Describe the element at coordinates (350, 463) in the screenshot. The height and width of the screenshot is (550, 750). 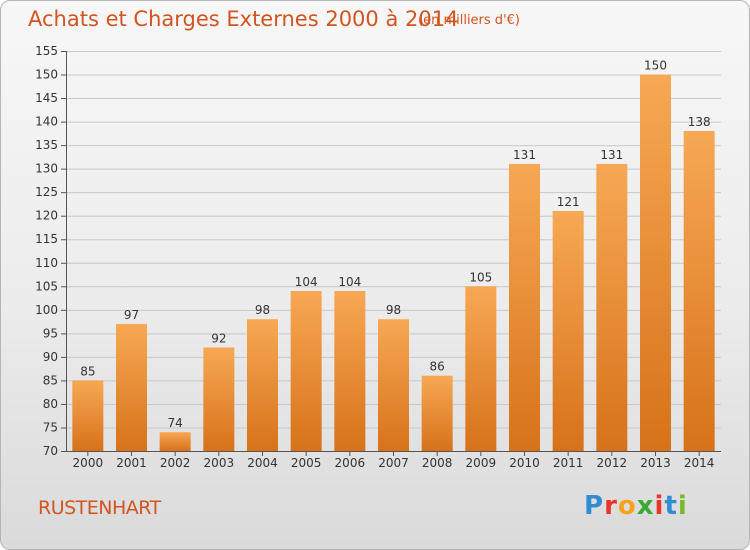
I see `x-tick-label: 2006` at that location.